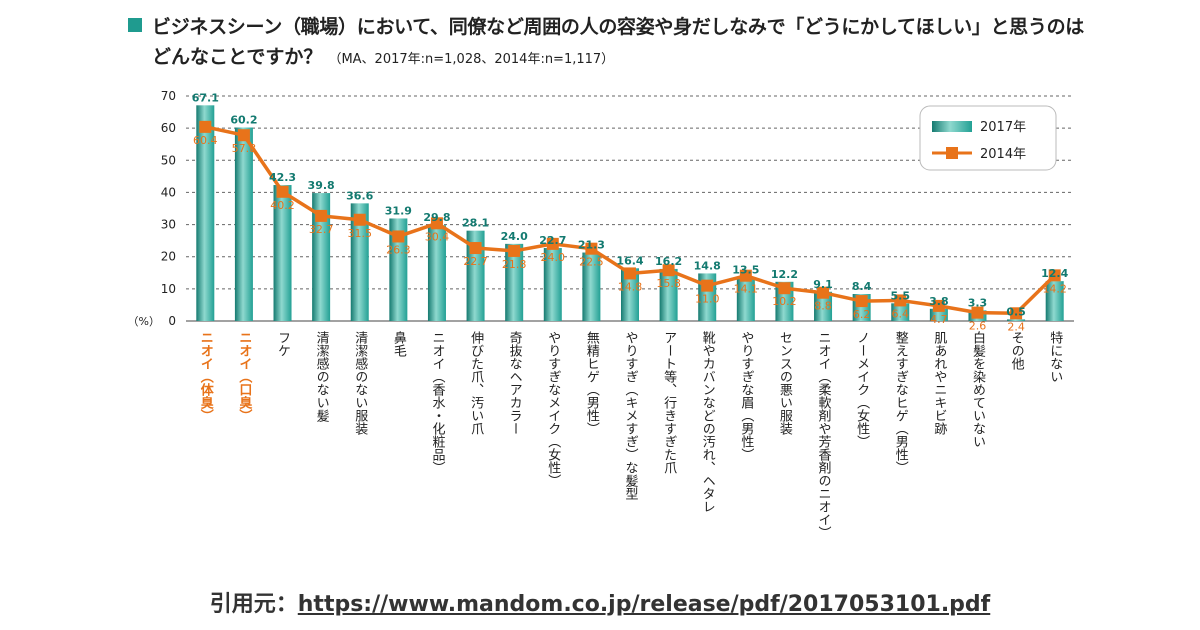 Image resolution: width=1200 pixels, height=630 pixels. I want to click on data-label-2017: 21.3, so click(591, 245).